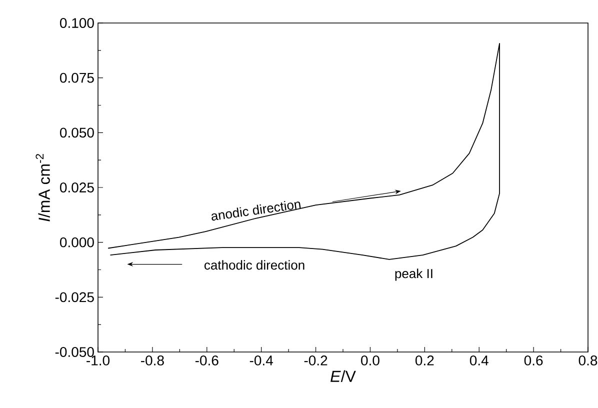 This screenshot has width=598, height=408. I want to click on y-tick-label: 0.075, so click(77, 77).